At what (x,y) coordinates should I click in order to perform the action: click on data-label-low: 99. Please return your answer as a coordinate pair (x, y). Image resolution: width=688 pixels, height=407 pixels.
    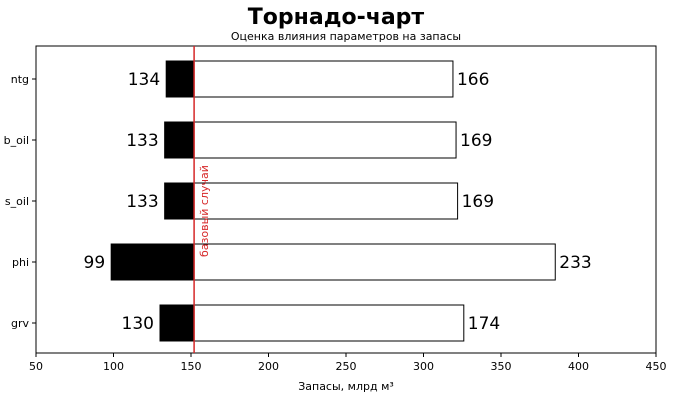
    Looking at the image, I should click on (95, 263).